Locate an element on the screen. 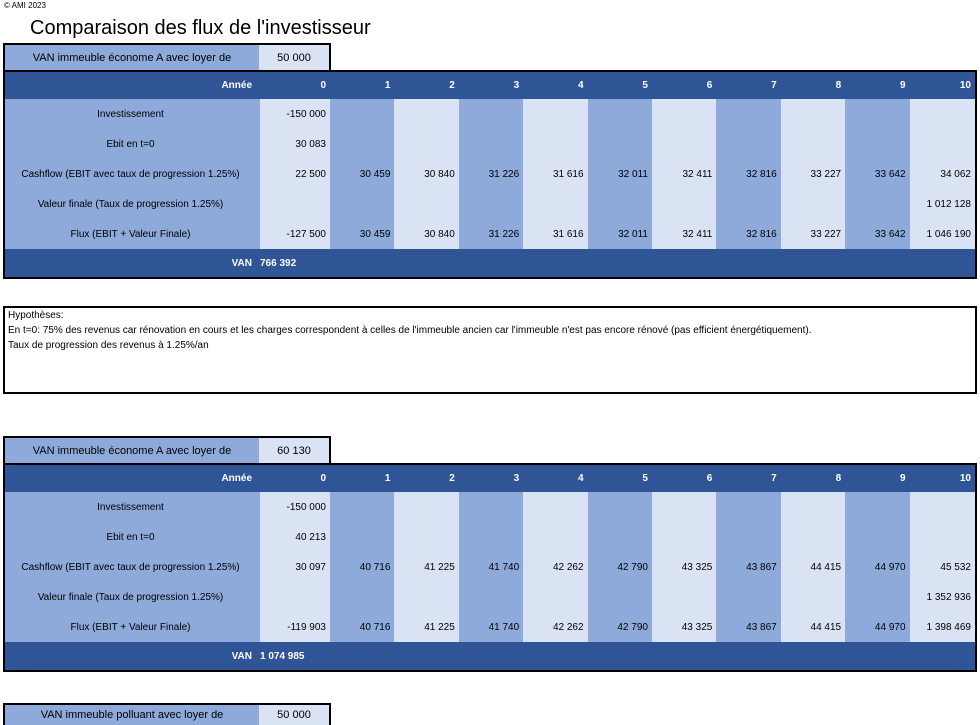 This screenshot has width=980, height=725. value-cell: 44 970 is located at coordinates (877, 627).